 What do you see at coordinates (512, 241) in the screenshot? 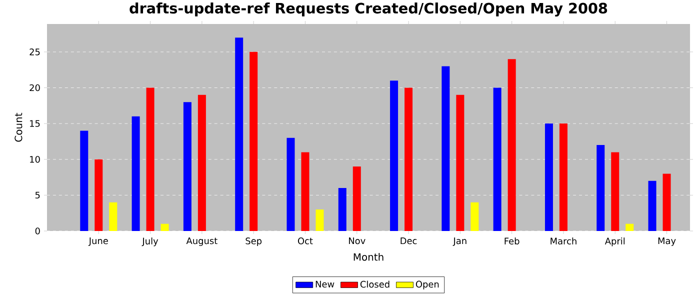
I see `x-tick-label: Feb` at bounding box center [512, 241].